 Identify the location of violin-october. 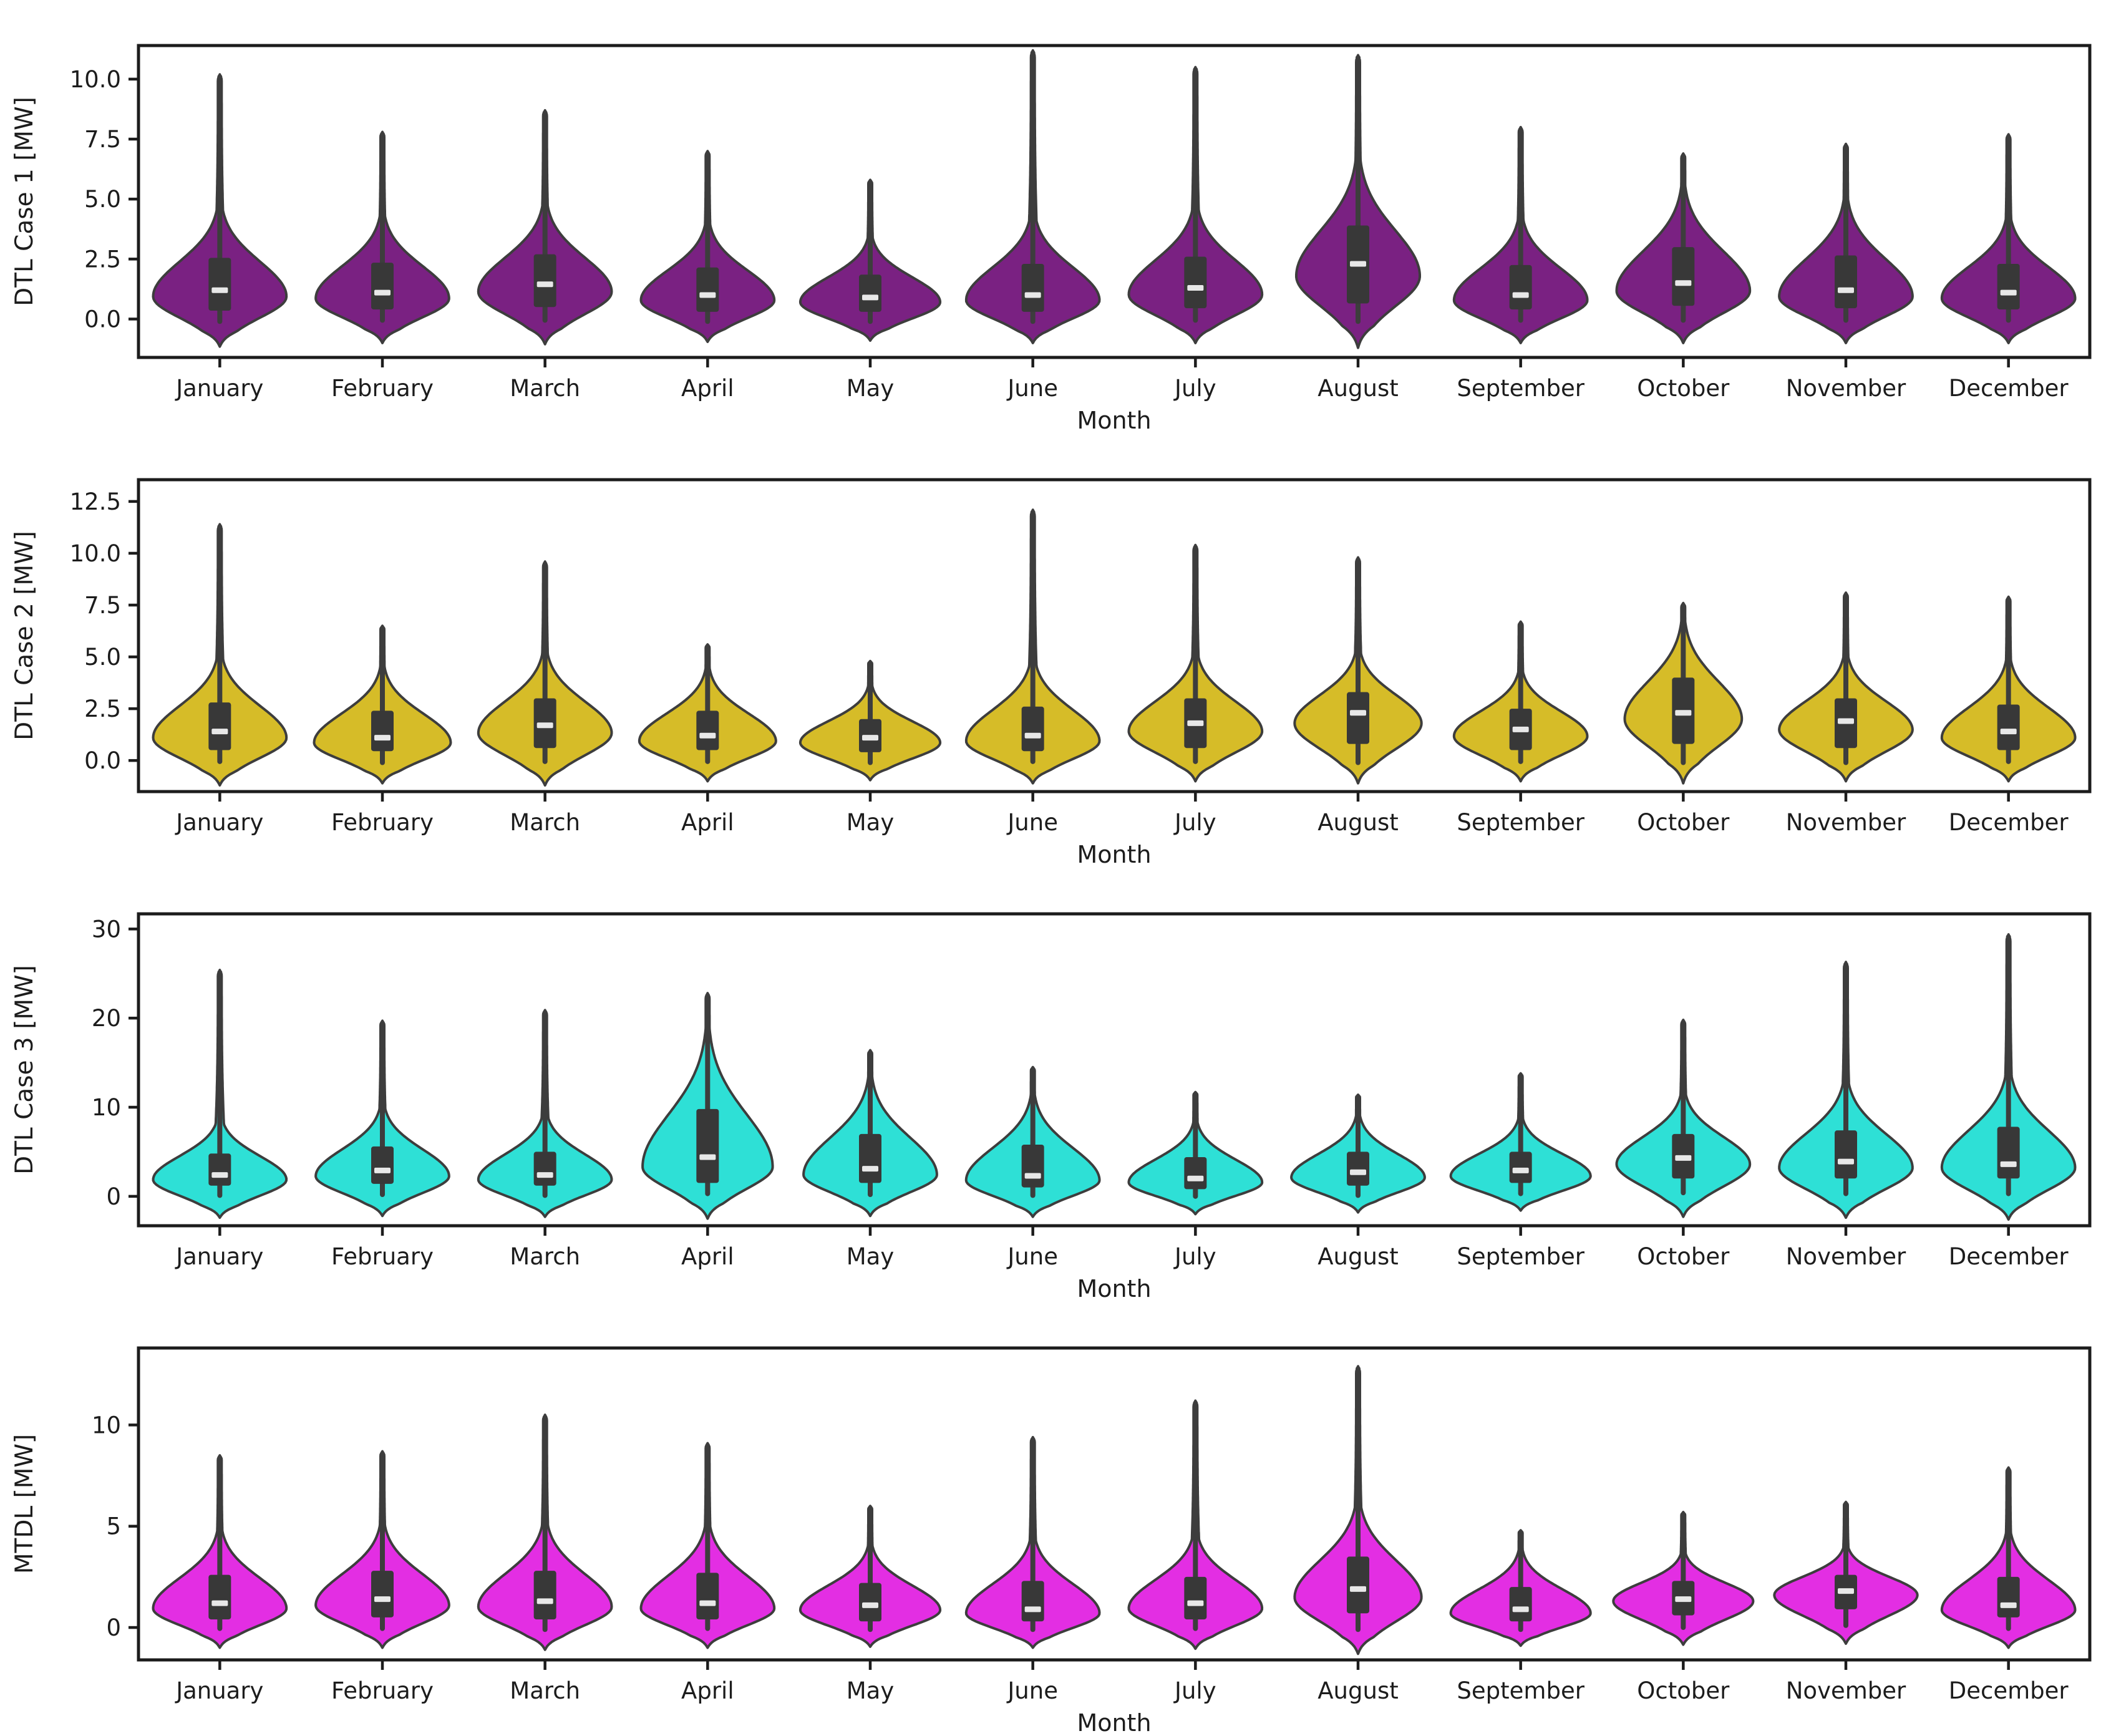
(1683, 693).